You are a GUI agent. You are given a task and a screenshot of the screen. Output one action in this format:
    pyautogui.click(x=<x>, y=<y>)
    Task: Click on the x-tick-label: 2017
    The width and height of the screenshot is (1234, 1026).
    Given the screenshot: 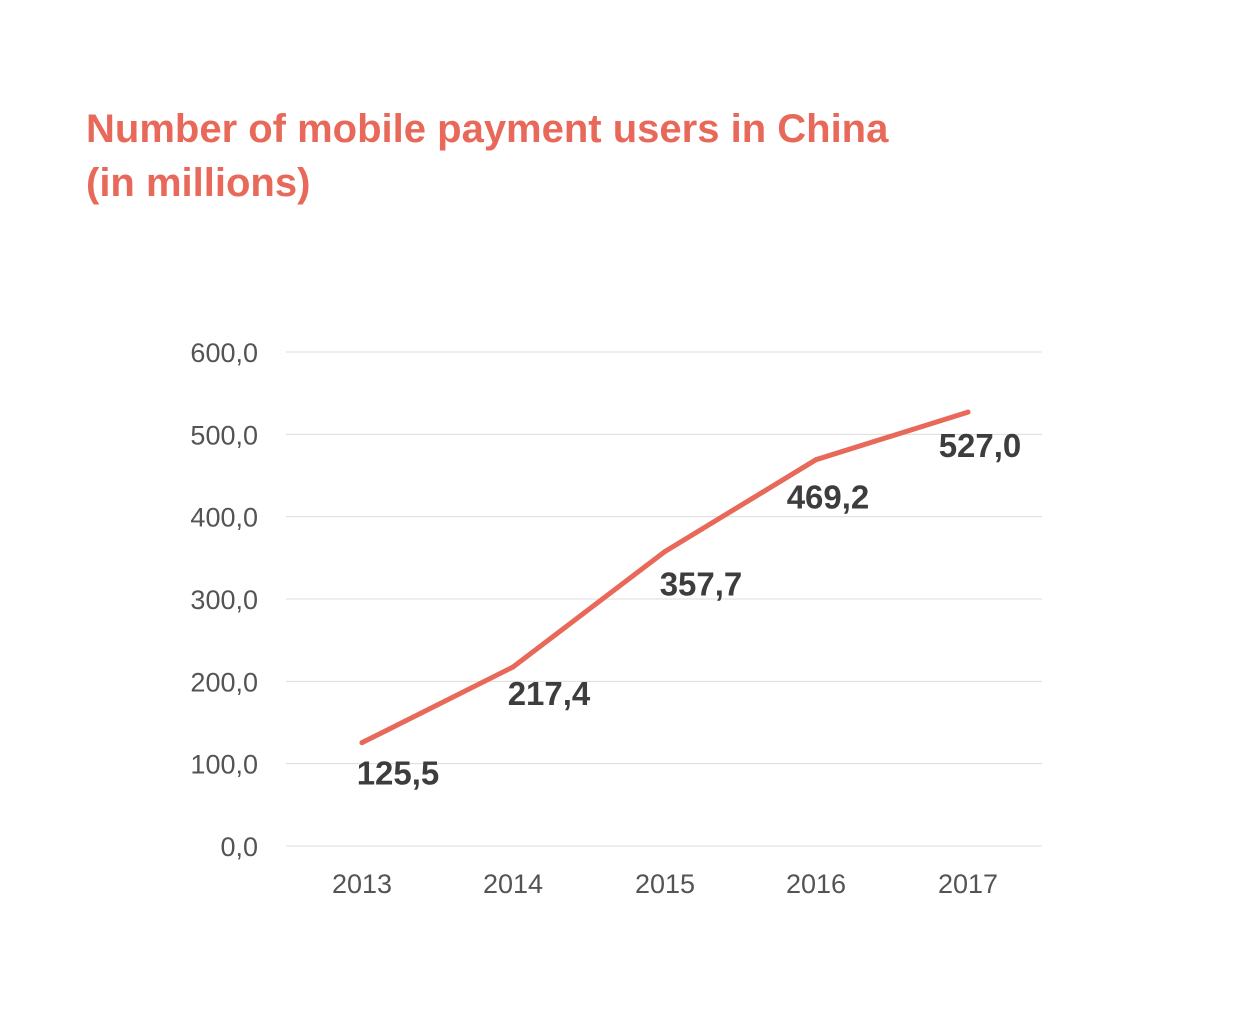 What is the action you would take?
    pyautogui.click(x=968, y=884)
    